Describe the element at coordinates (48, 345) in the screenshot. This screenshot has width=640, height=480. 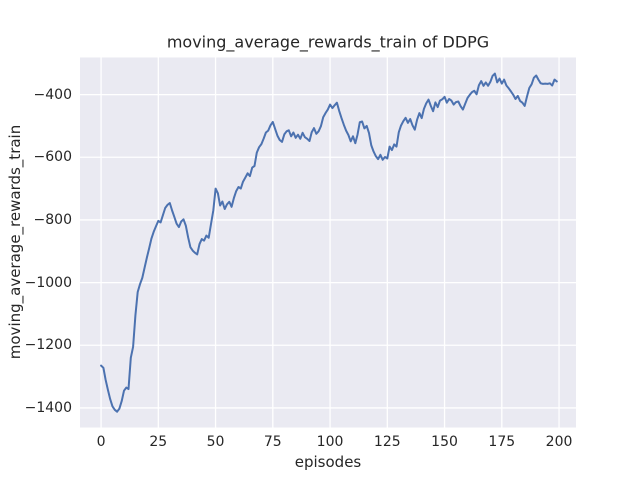
I see `y-tick-label: −1200` at that location.